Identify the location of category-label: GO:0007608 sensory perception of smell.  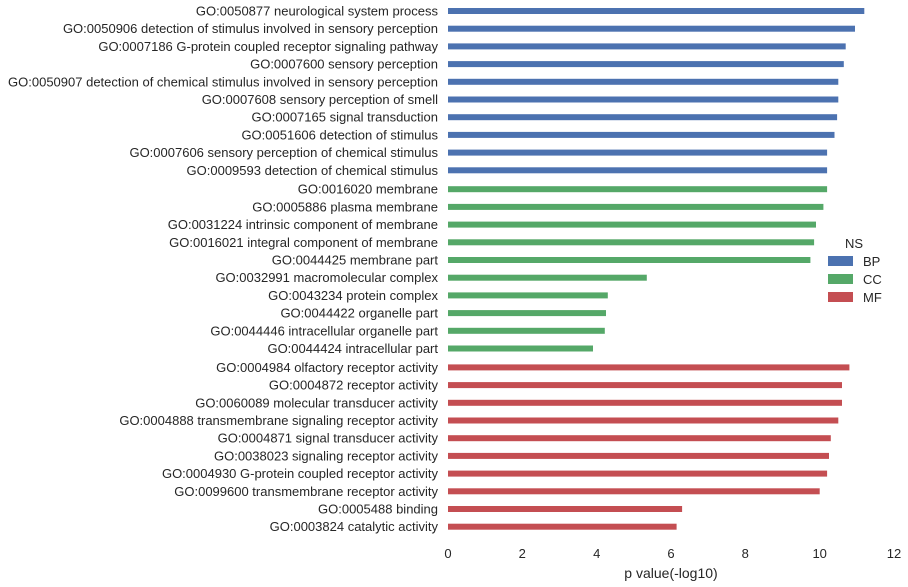
(320, 99).